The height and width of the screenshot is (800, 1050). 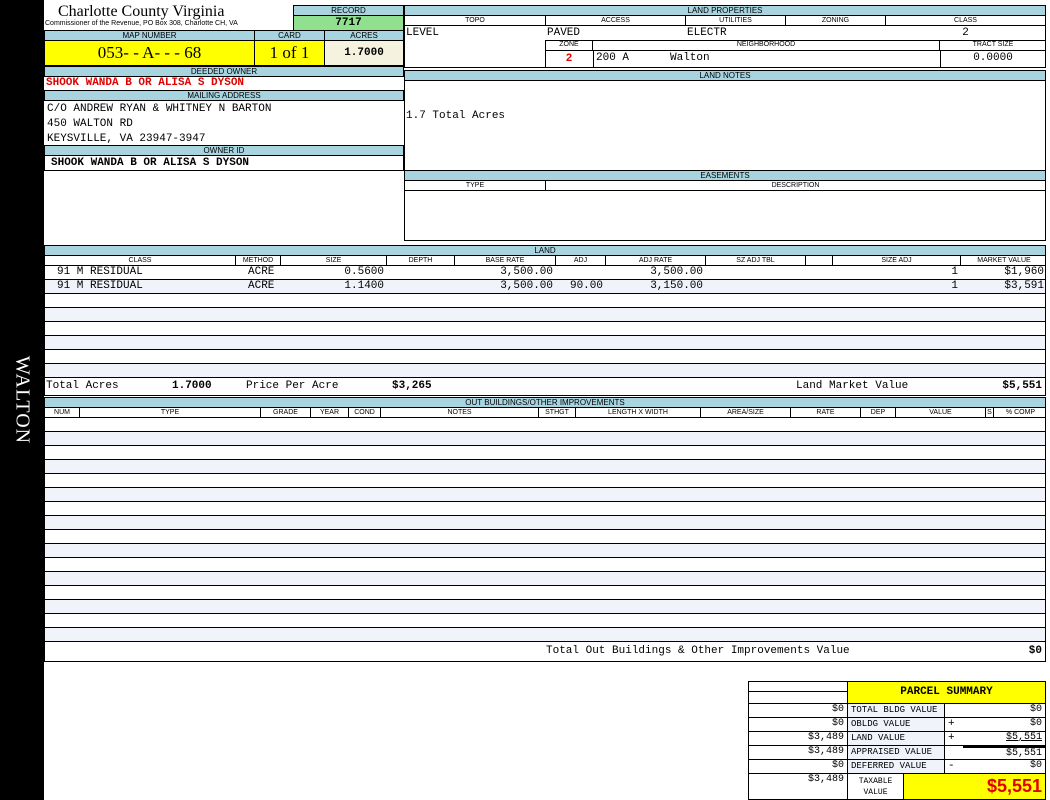 I want to click on outbuildings-column-header: AREA/SIZE, so click(x=746, y=412).